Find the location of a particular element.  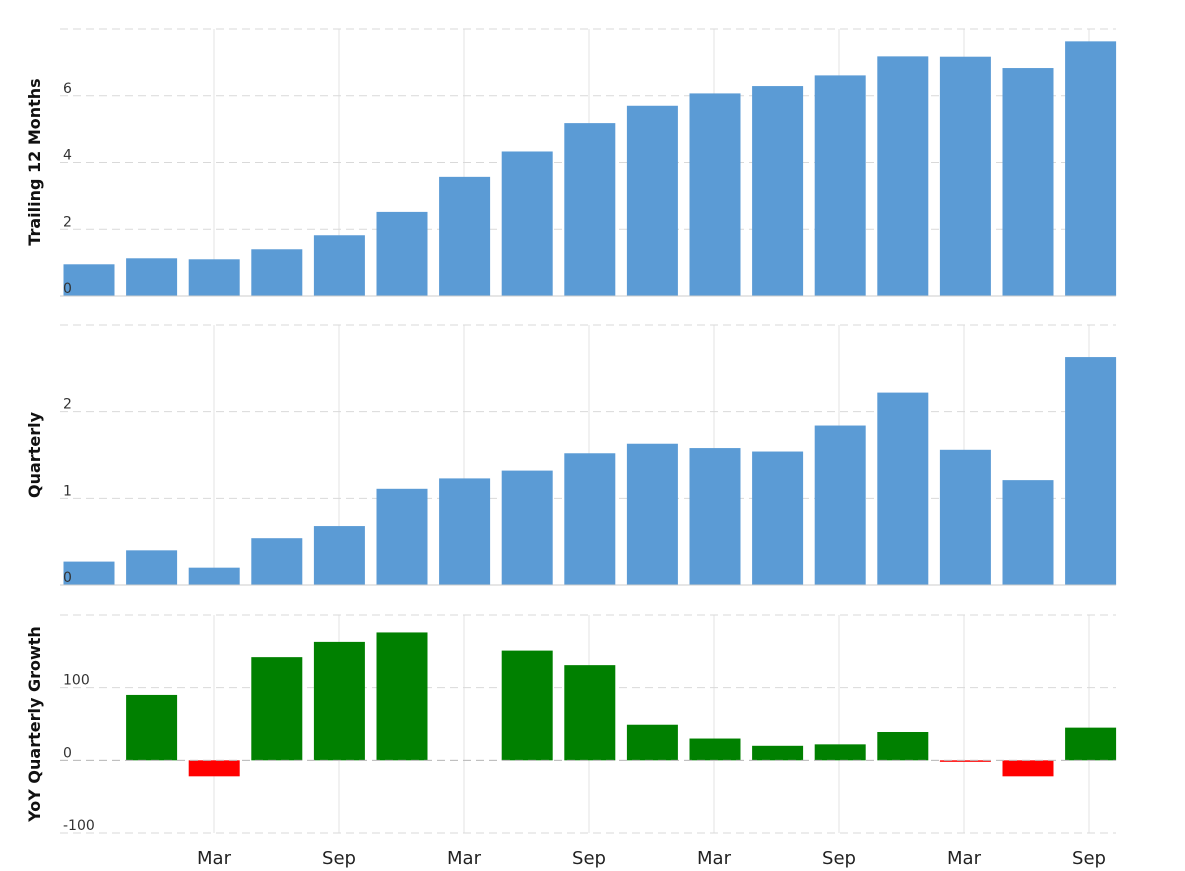

y-axis-label-trailing-12-months: Trailing 12 Months is located at coordinates (34, 161).